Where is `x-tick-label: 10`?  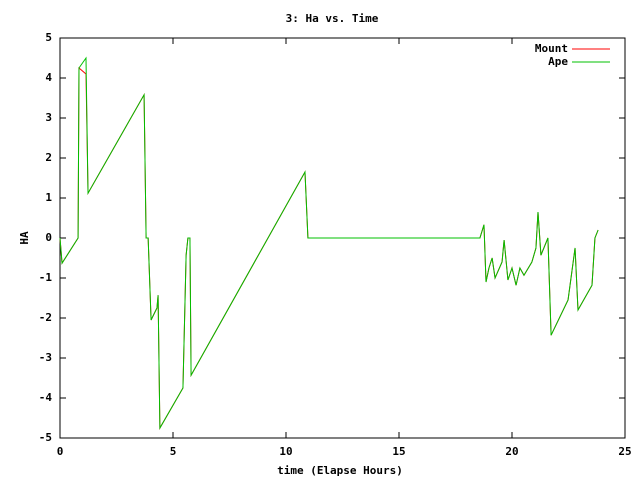
x-tick-label: 10 is located at coordinates (285, 451).